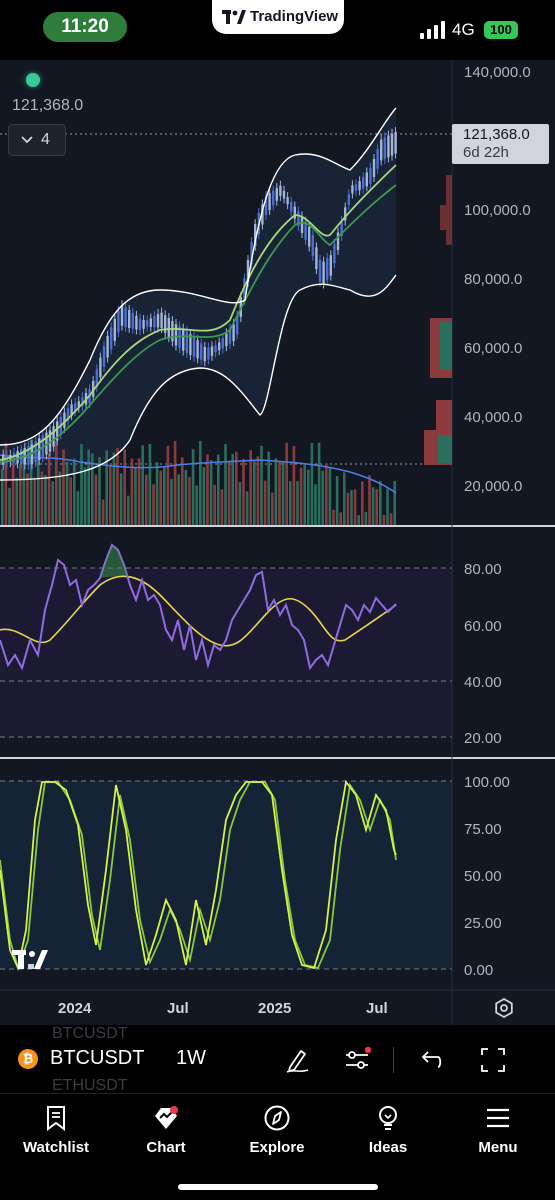 This screenshot has width=555, height=1200. Describe the element at coordinates (297, 1060) in the screenshot. I see `drawing-tool-pen-icon` at that location.